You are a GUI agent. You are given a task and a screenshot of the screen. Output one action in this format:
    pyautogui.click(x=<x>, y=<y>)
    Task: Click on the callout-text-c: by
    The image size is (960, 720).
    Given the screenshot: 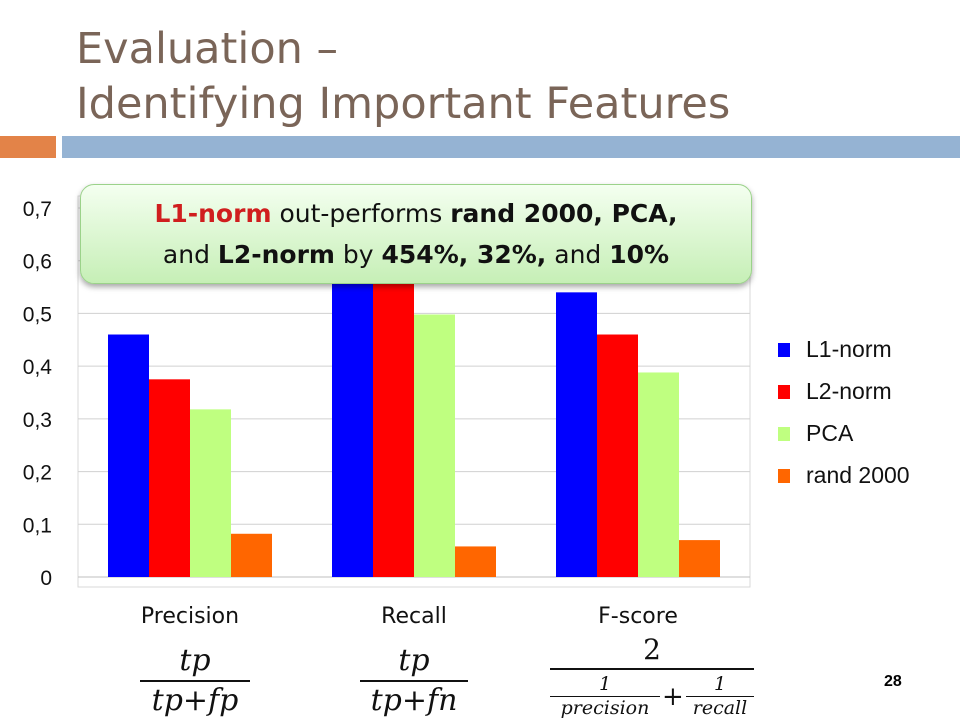 What is the action you would take?
    pyautogui.click(x=358, y=254)
    